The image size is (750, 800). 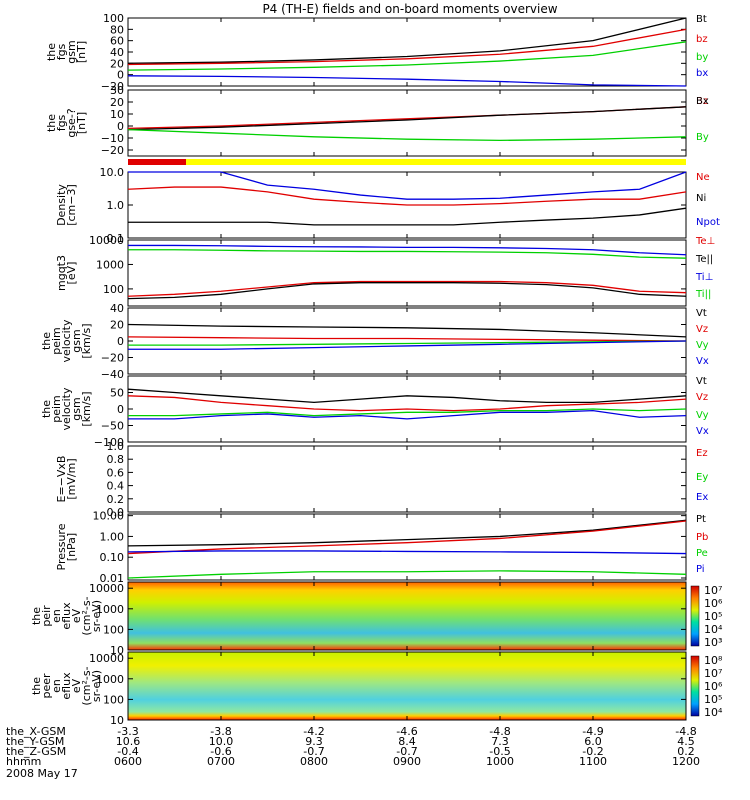 I want to click on ephemeris-value: 1000, so click(x=500, y=761).